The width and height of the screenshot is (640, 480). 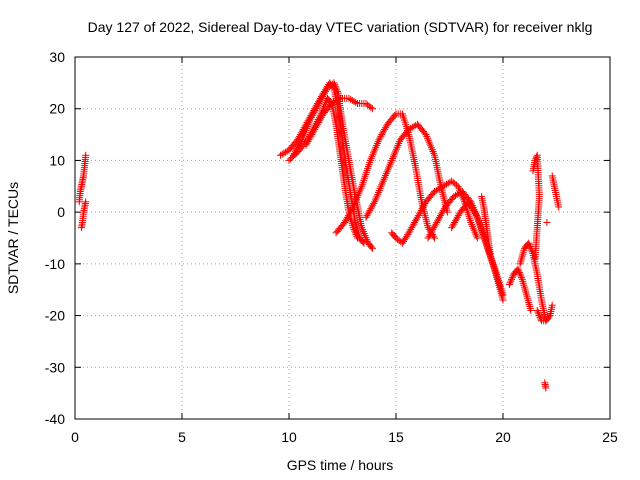 I want to click on x-tick-label: 5, so click(x=182, y=437).